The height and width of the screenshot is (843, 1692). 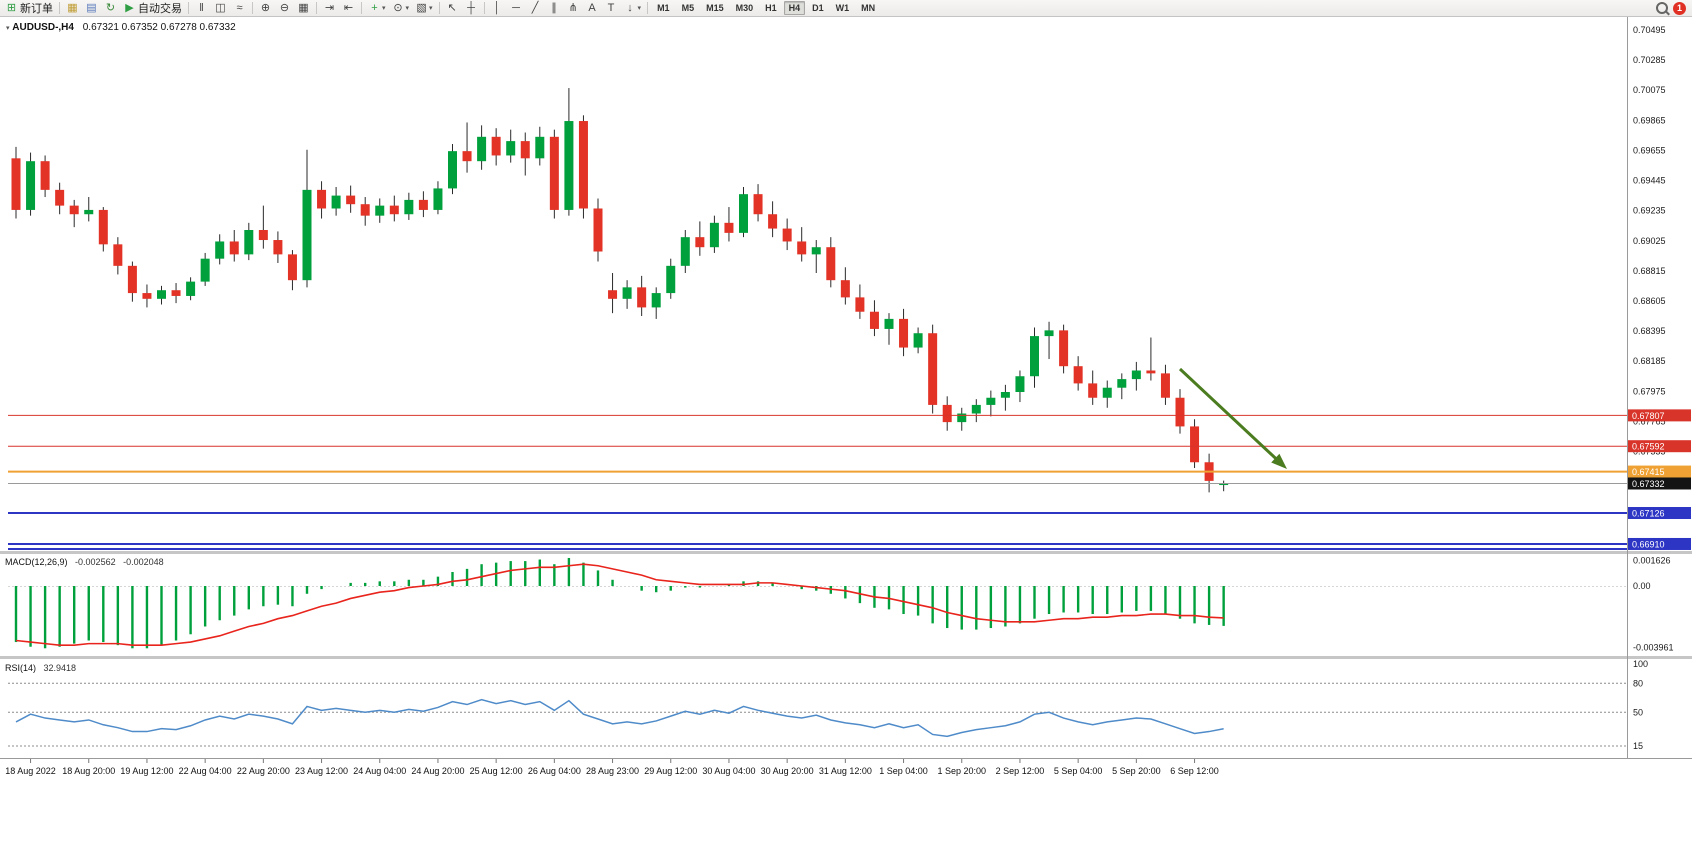 I want to click on templates-icon: ▧, so click(x=421, y=8).